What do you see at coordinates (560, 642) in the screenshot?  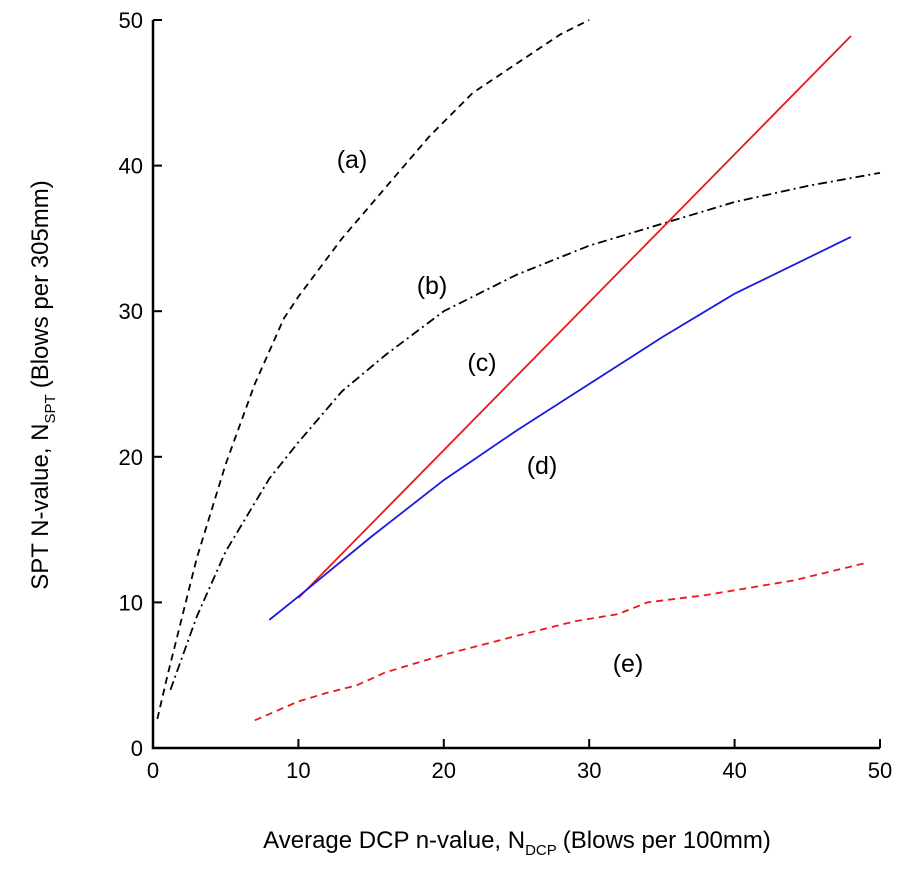 I see `series-line` at bounding box center [560, 642].